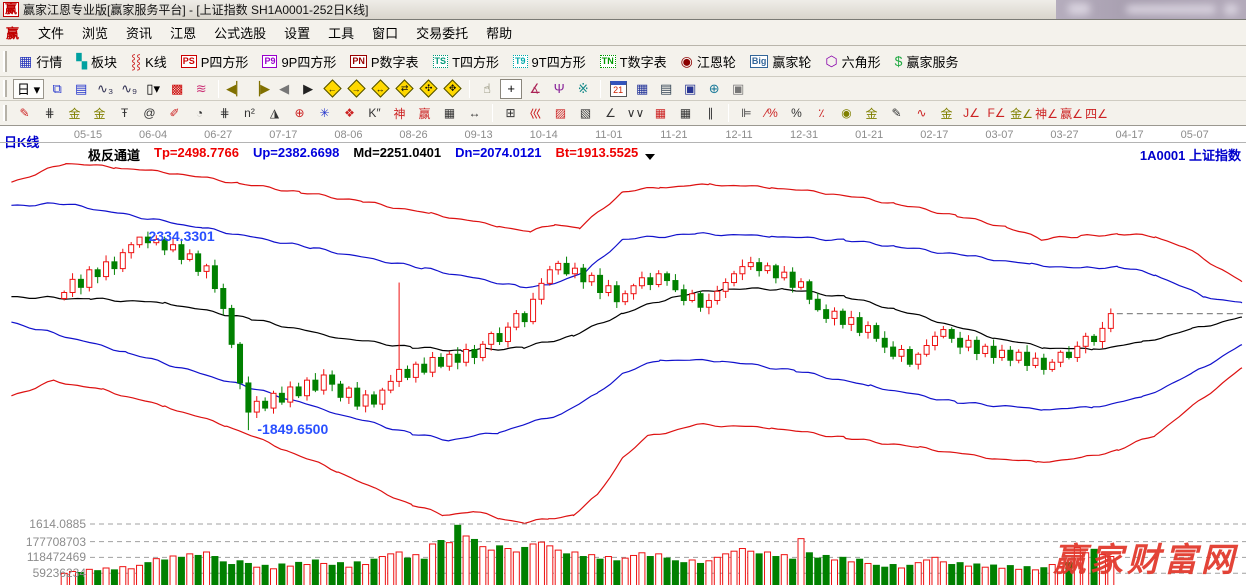 Image resolution: width=1246 pixels, height=585 pixels. What do you see at coordinates (559, 88) in the screenshot?
I see `gann-tool-icon: Ψ` at bounding box center [559, 88].